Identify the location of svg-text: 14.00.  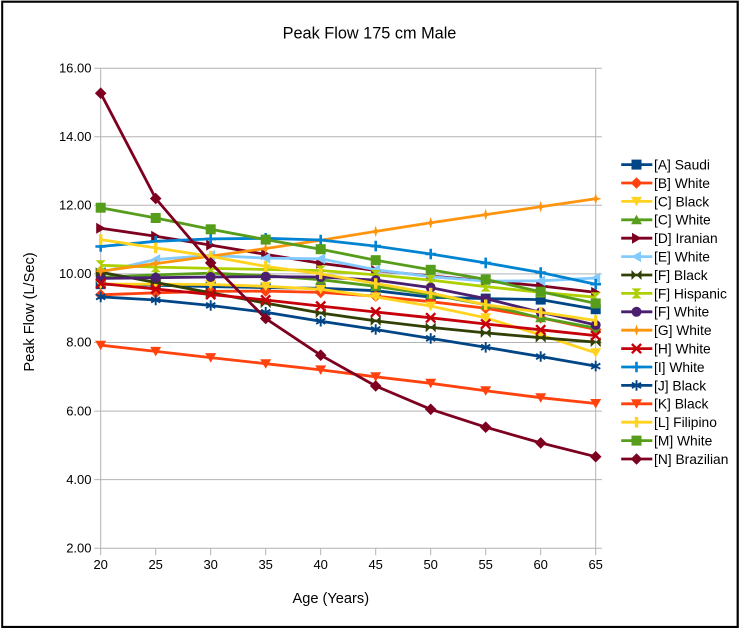
(75, 136).